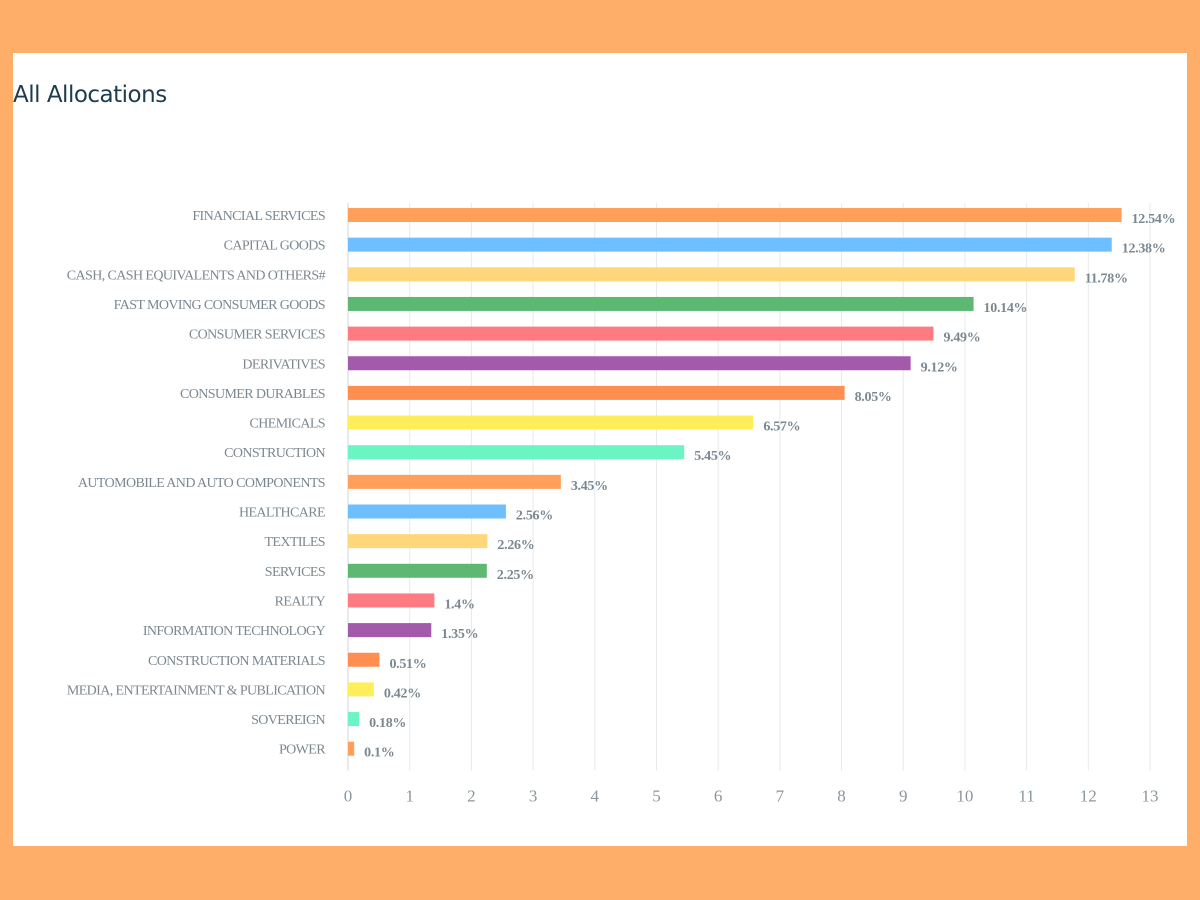 Image resolution: width=1200 pixels, height=900 pixels. I want to click on value-label: 2.26%, so click(515, 545).